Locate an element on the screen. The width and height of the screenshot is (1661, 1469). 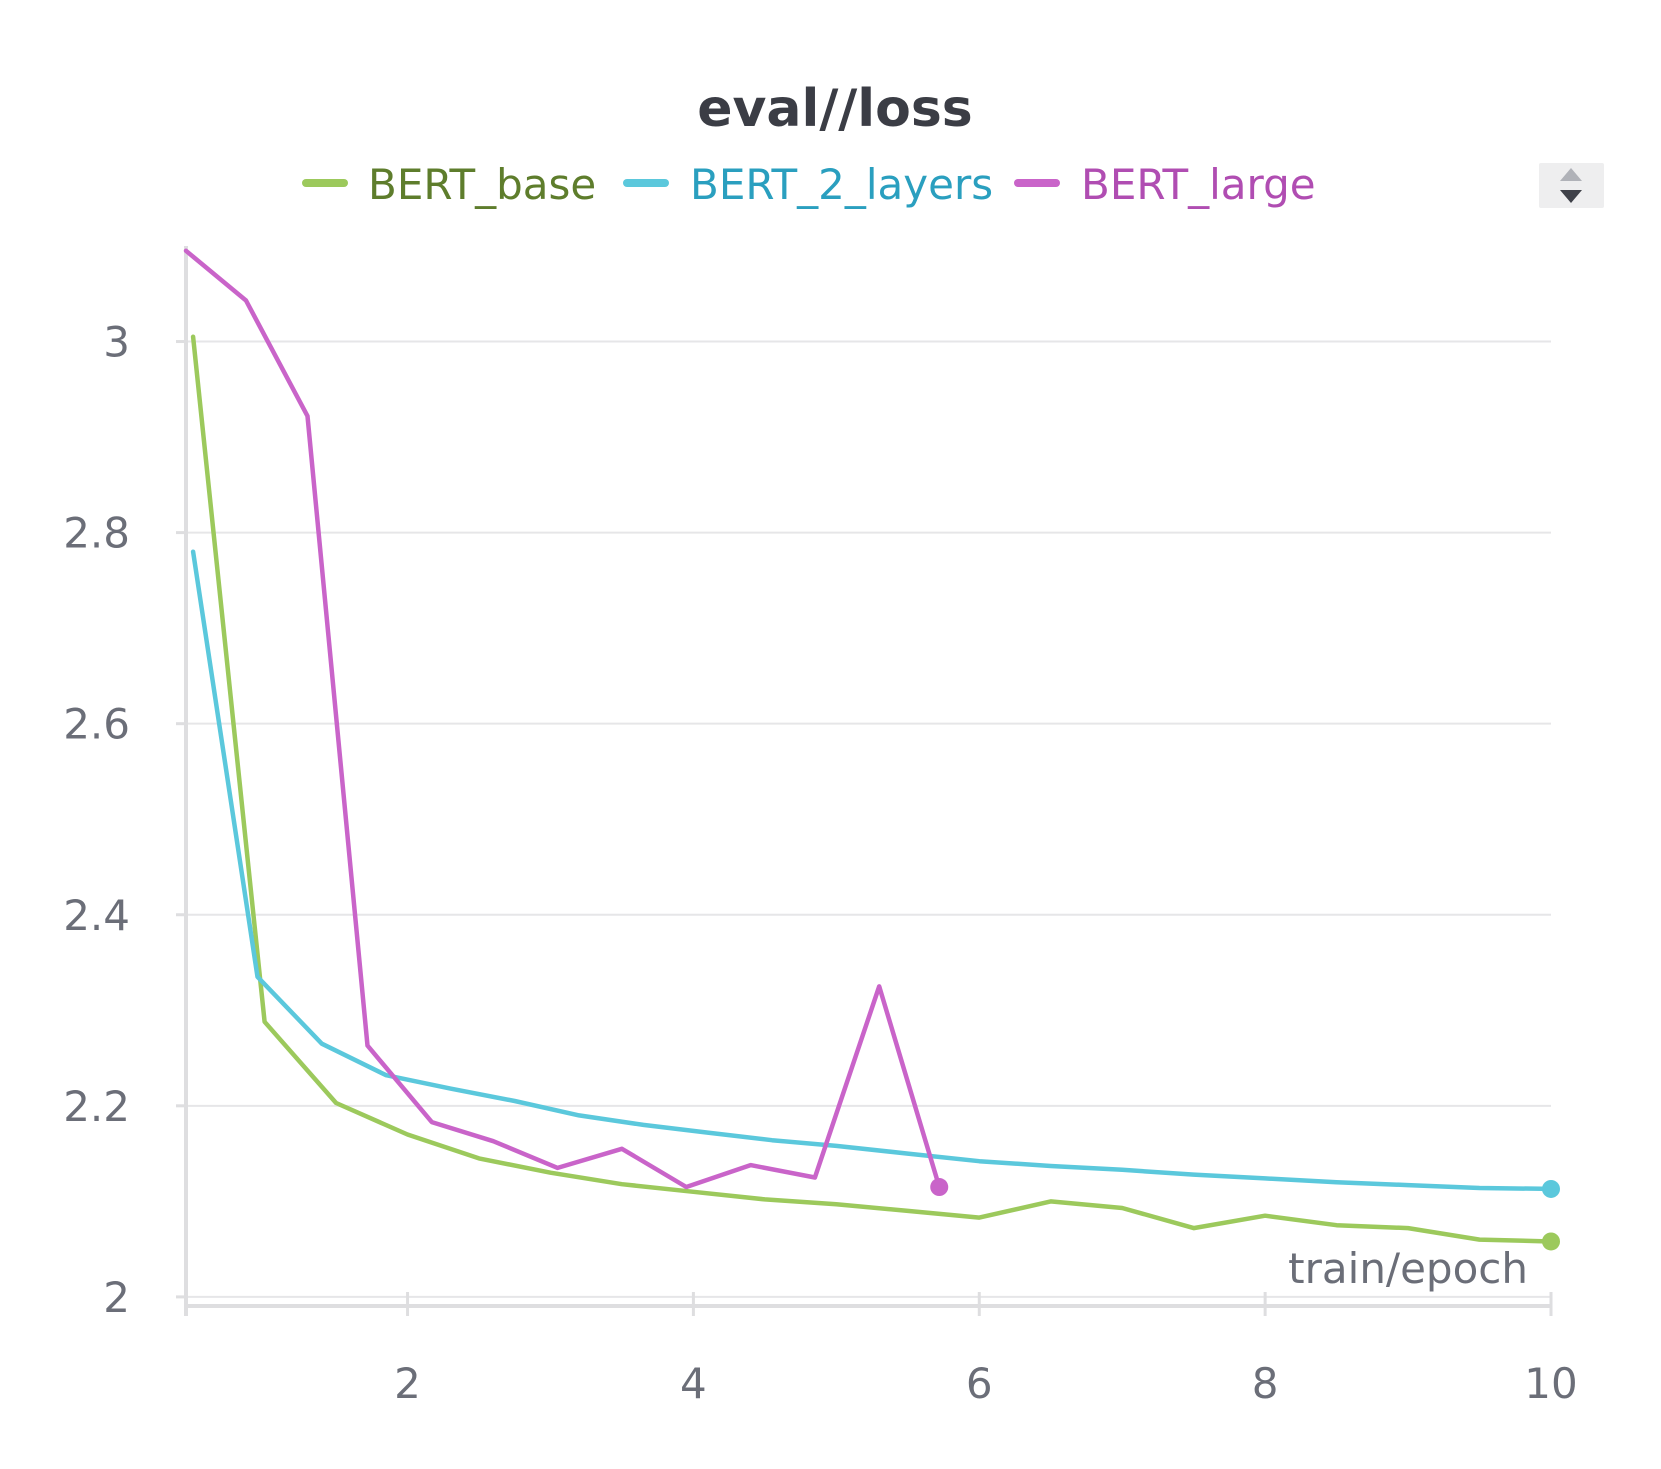
legend-label-bert-large: BERT_large is located at coordinates (1198, 184).